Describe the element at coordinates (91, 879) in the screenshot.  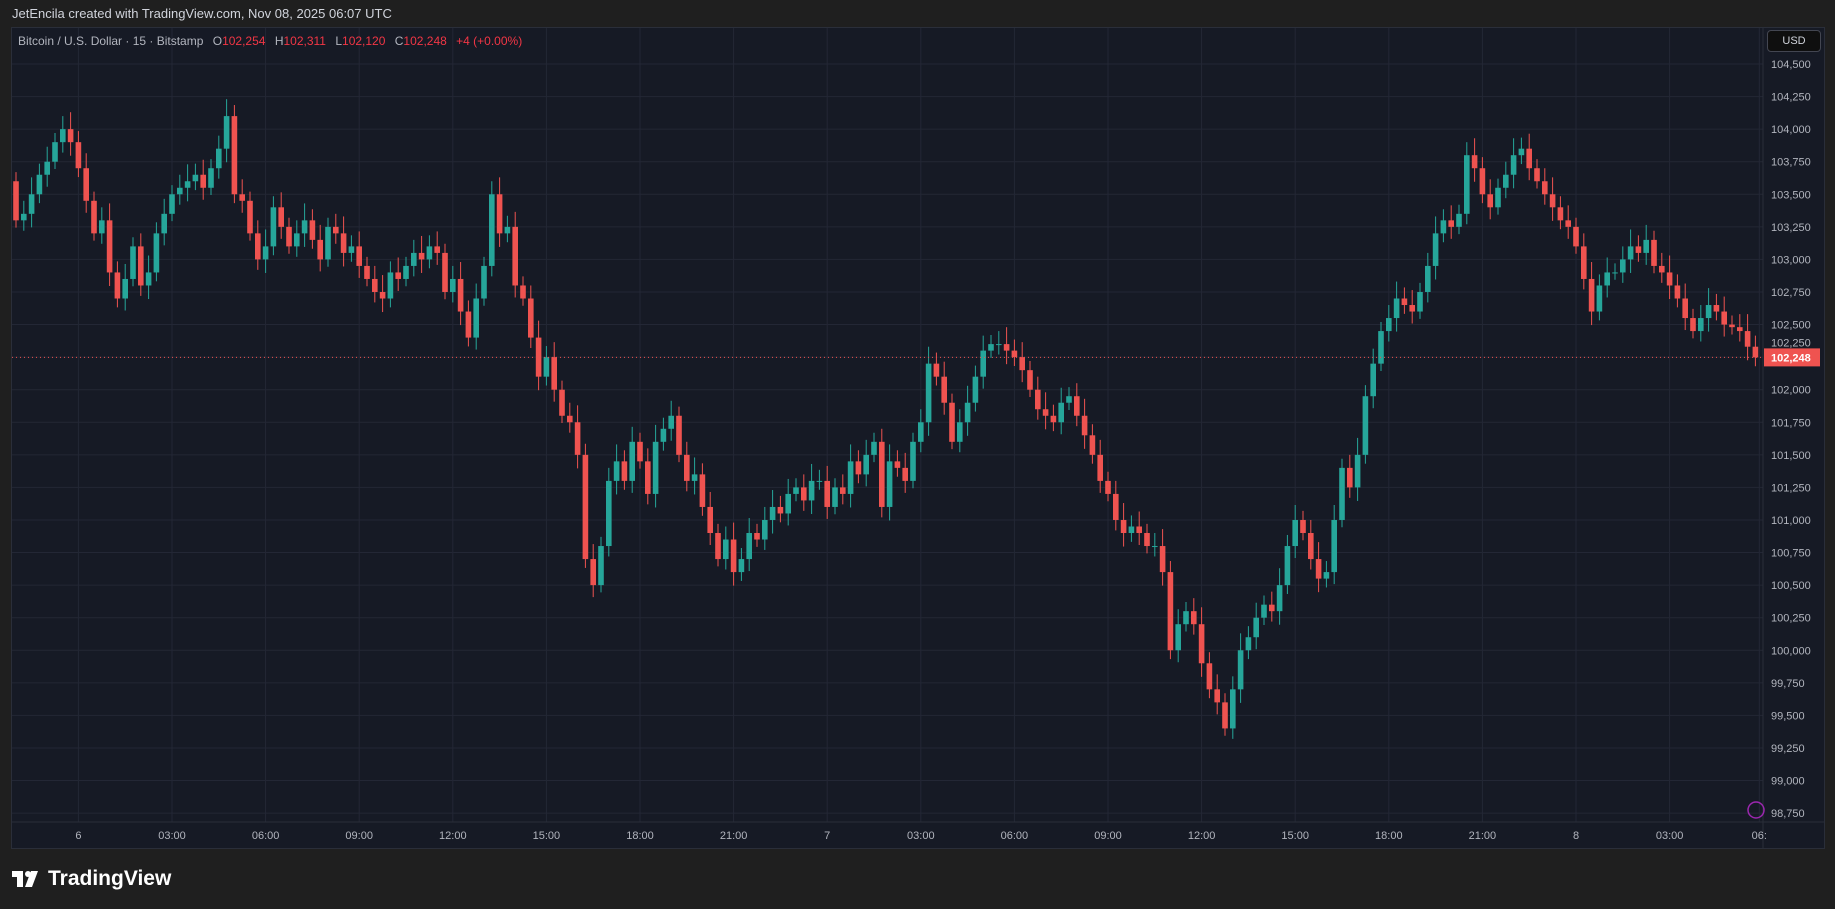
I see `tradingview-logo: TradingView` at that location.